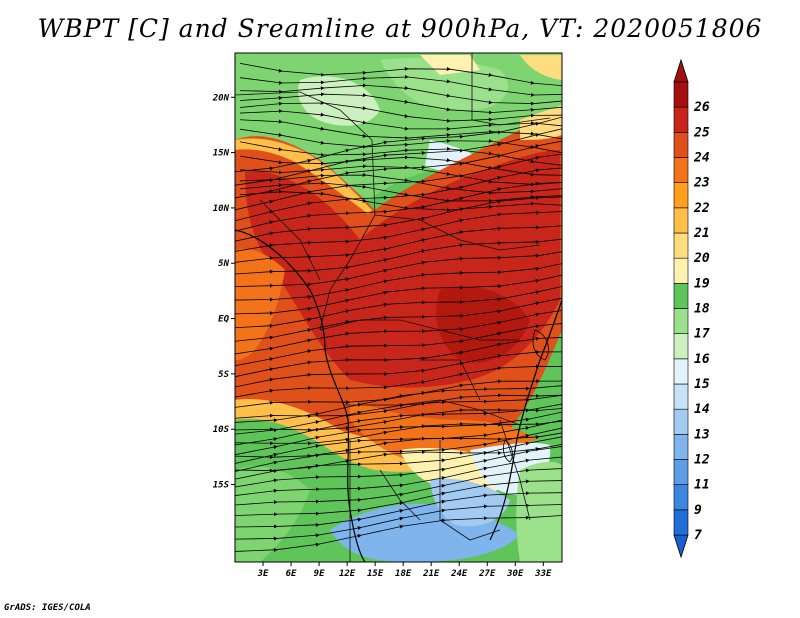  I want to click on field-se-green, so click(539, 511).